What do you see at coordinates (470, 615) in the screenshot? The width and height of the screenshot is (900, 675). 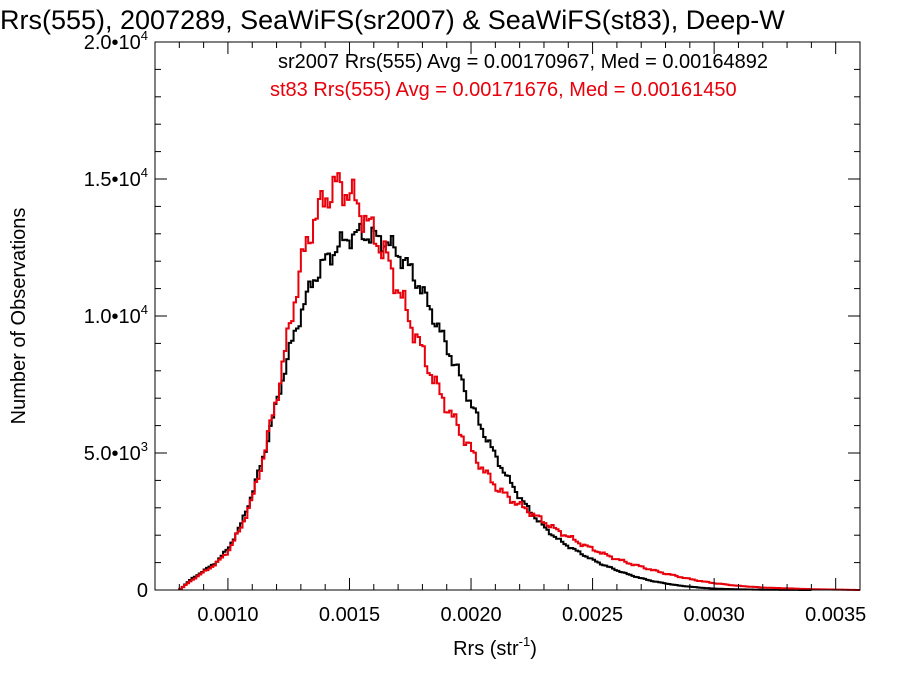 I see `x-tick-label: 0.0020` at bounding box center [470, 615].